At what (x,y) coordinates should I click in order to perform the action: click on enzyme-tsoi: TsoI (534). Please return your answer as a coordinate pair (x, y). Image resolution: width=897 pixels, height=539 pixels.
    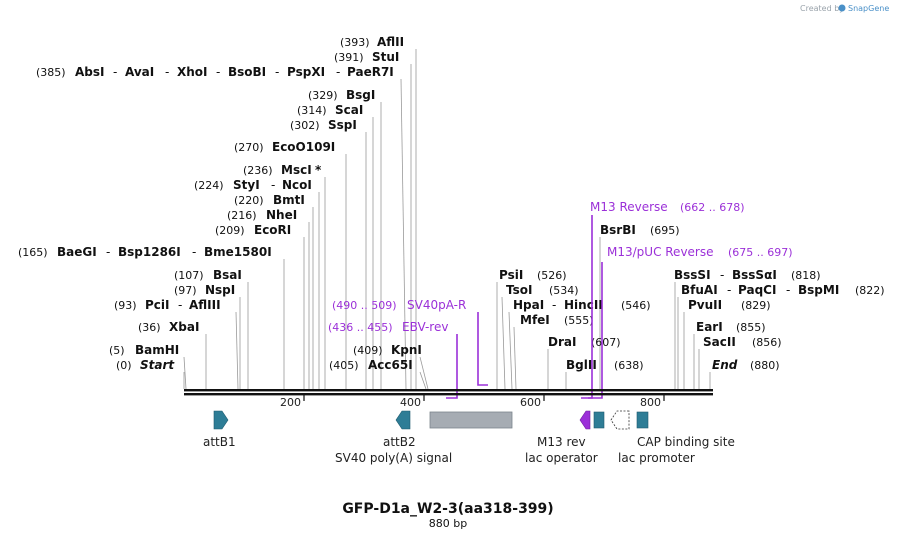
    Looking at the image, I should click on (542, 290).